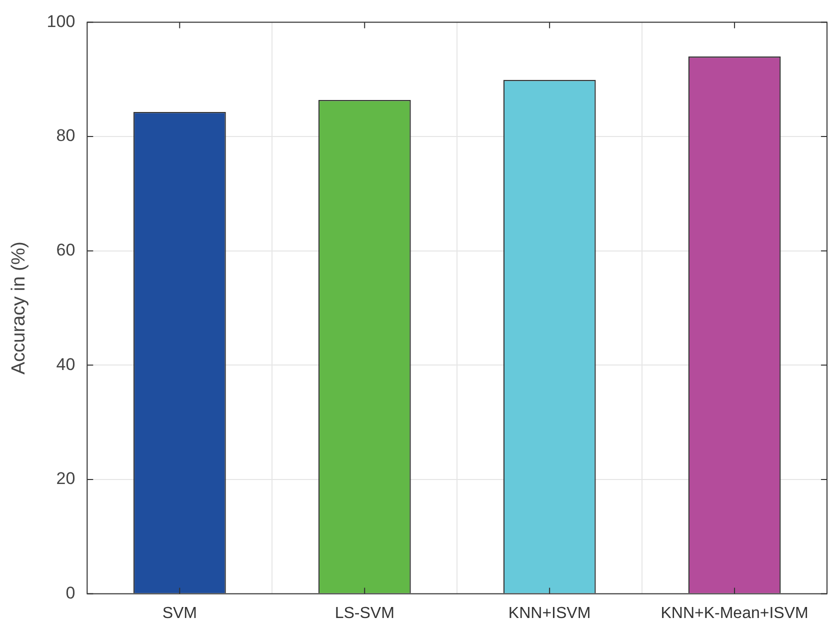 The image size is (839, 637). What do you see at coordinates (734, 613) in the screenshot?
I see `x-tick-label: KNN+K-Mean+ISVM` at bounding box center [734, 613].